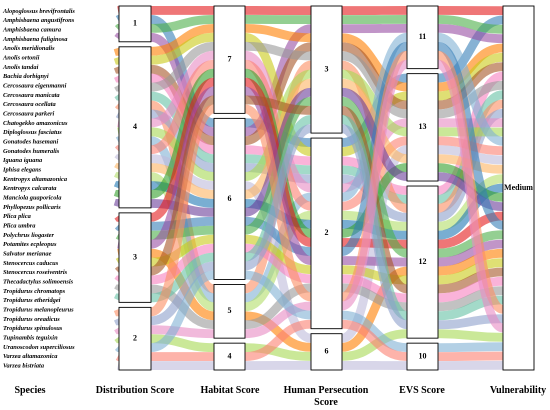 This screenshot has height=410, width=550. What do you see at coordinates (39, 347) in the screenshot?
I see `species-label: Uranoscodon superciliosus` at bounding box center [39, 347].